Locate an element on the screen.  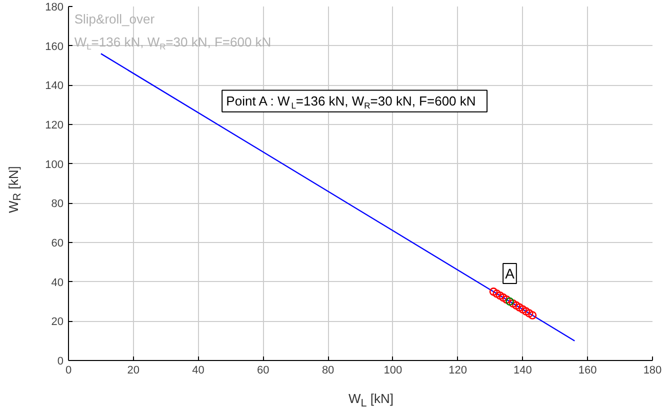
y-tick-label: 180 is located at coordinates (54, 8).